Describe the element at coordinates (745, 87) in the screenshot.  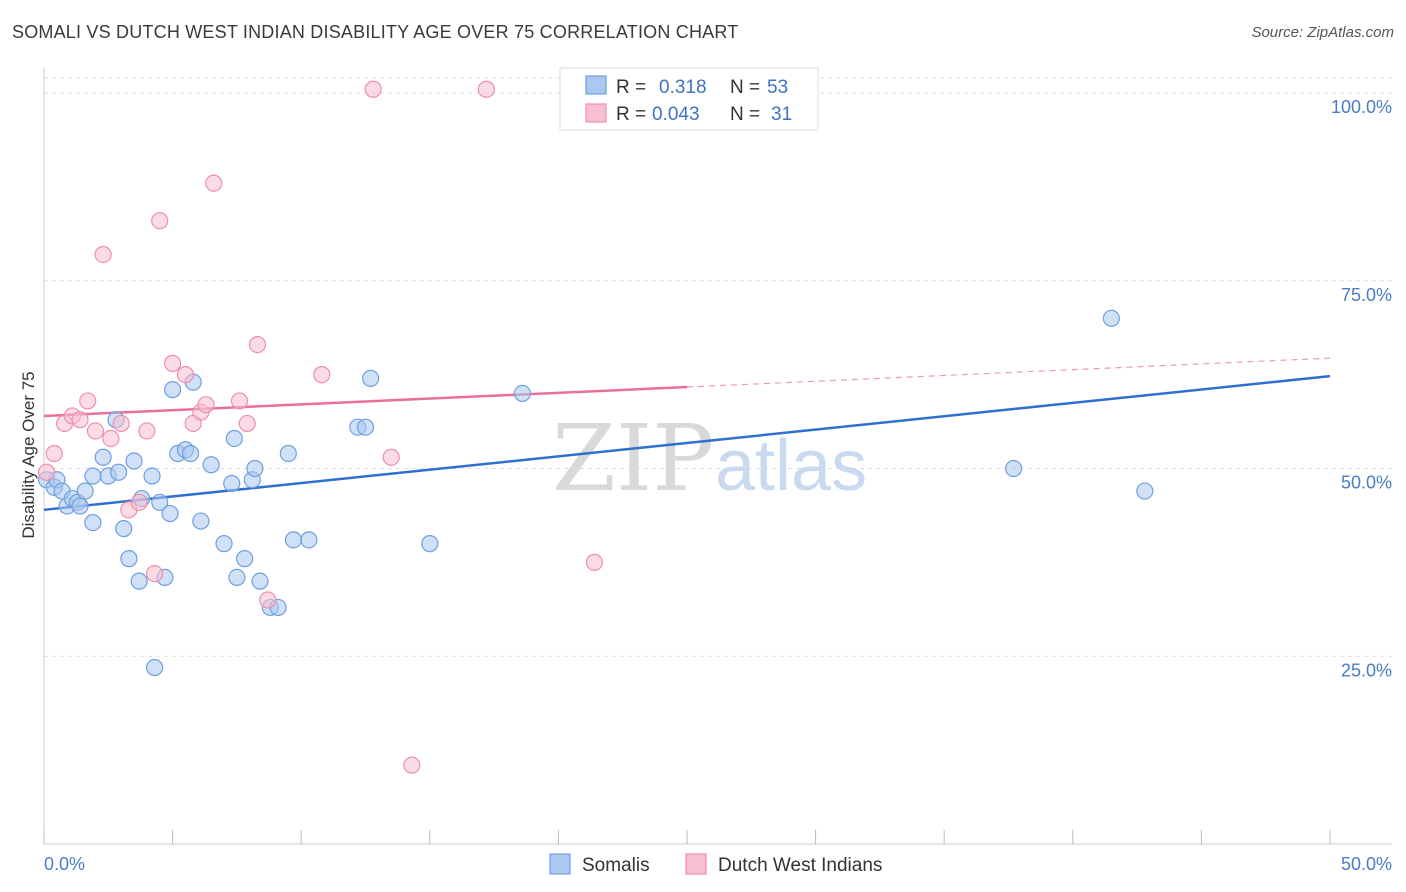
I see `legend-n-label-1: N =` at that location.